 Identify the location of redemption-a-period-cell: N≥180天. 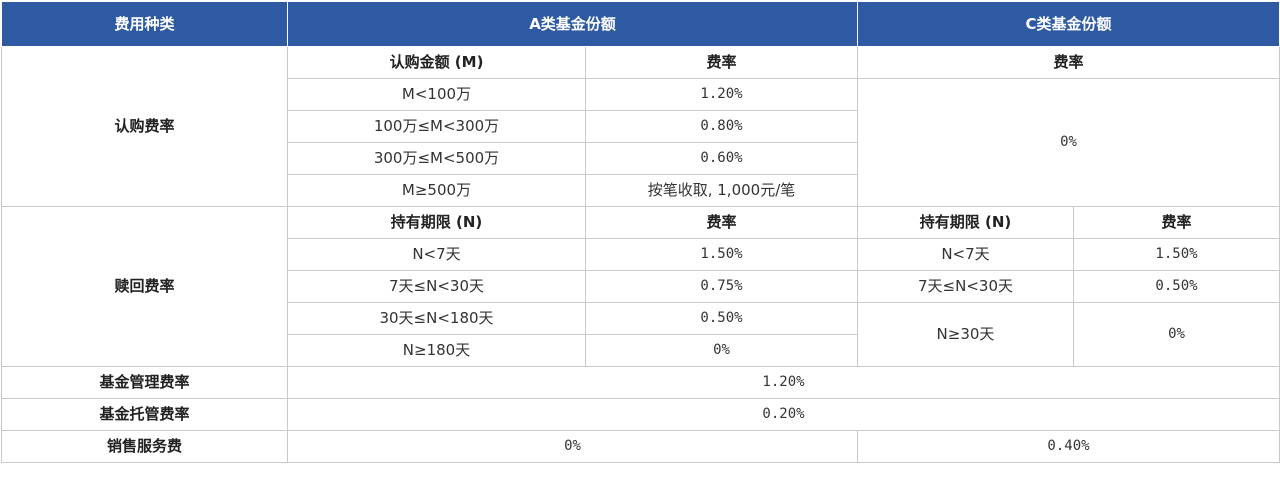
(436, 350).